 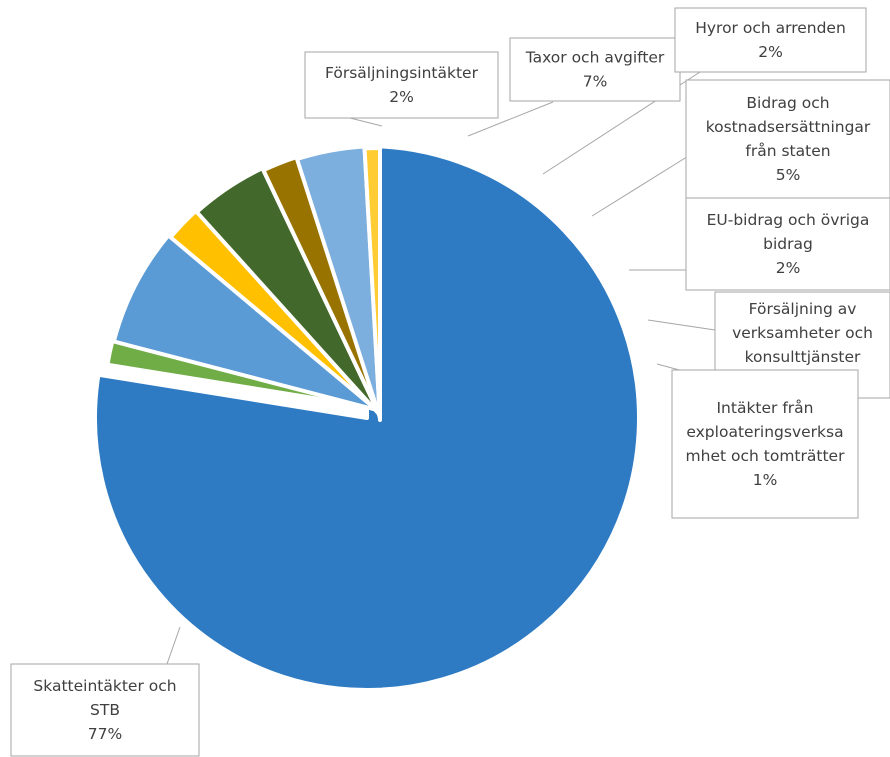 I want to click on slice-category-label: verksamheter och, so click(x=802, y=333).